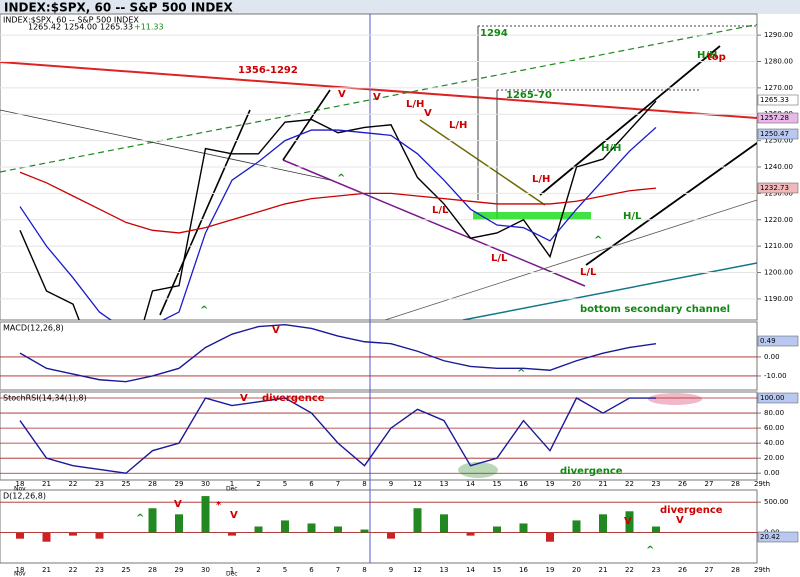  Describe the element at coordinates (219, 505) in the screenshot. I see `annotation: *` at that location.